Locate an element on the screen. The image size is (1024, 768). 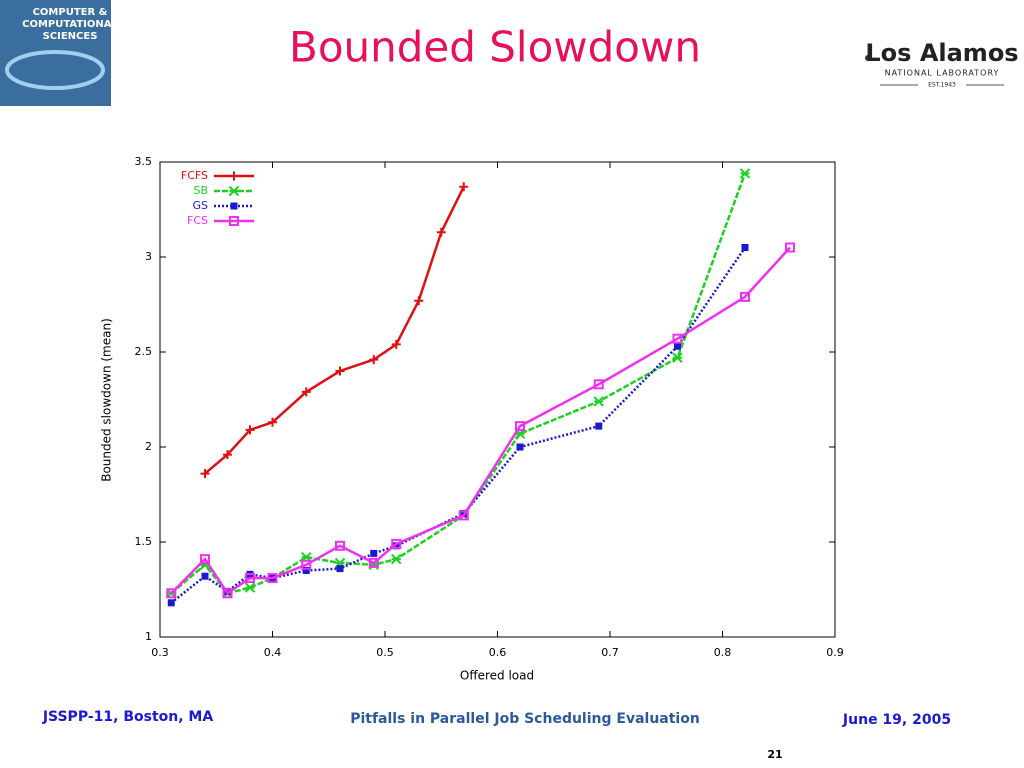
legend-label: FCFS is located at coordinates (194, 175).